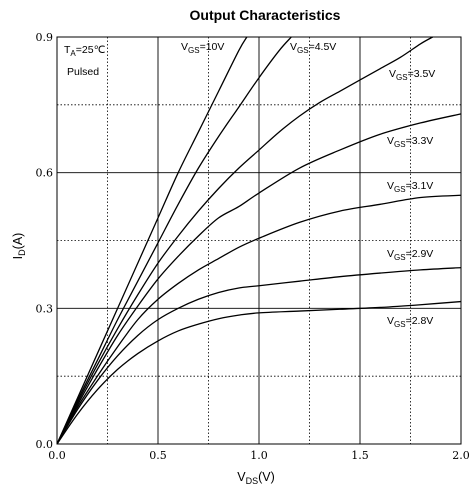 The image size is (474, 488). I want to click on x-tick-label-0: 0.0, so click(57, 455).